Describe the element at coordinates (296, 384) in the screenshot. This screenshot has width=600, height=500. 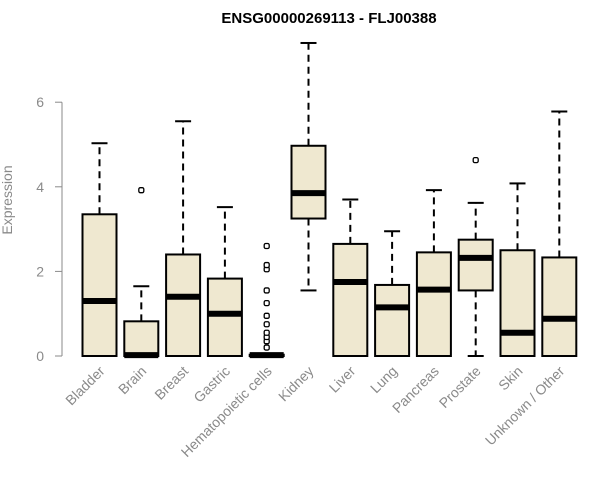
I see `x-category-label: Kidney` at that location.